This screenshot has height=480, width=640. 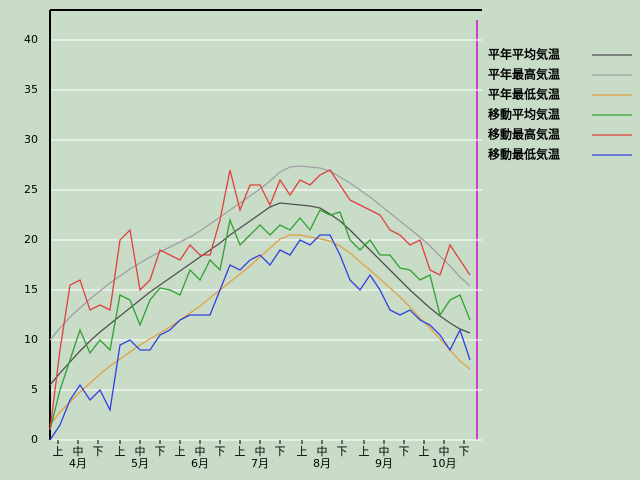 What do you see at coordinates (384, 463) in the screenshot?
I see `month-label: 9月` at bounding box center [384, 463].